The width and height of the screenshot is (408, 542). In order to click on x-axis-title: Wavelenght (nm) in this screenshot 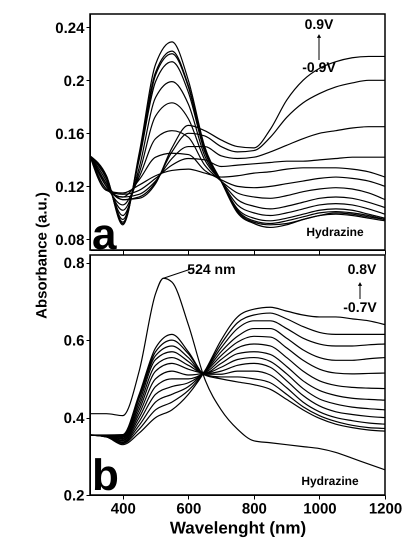, I will do `click(238, 528)`.